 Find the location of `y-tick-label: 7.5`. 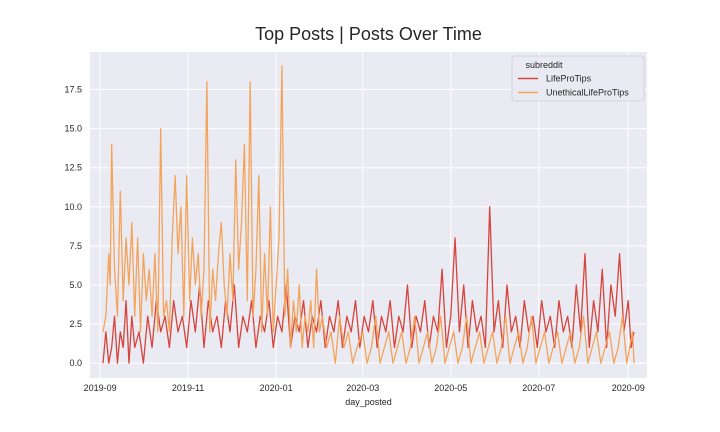

y-tick-label: 7.5 is located at coordinates (75, 246).